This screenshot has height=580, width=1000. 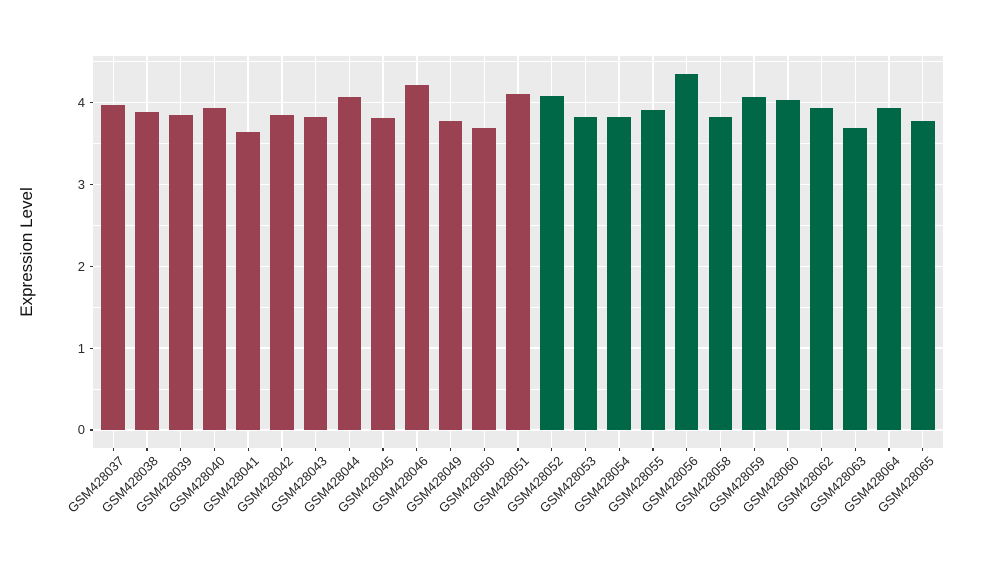 What do you see at coordinates (81, 430) in the screenshot?
I see `y-tick-label: 0` at bounding box center [81, 430].